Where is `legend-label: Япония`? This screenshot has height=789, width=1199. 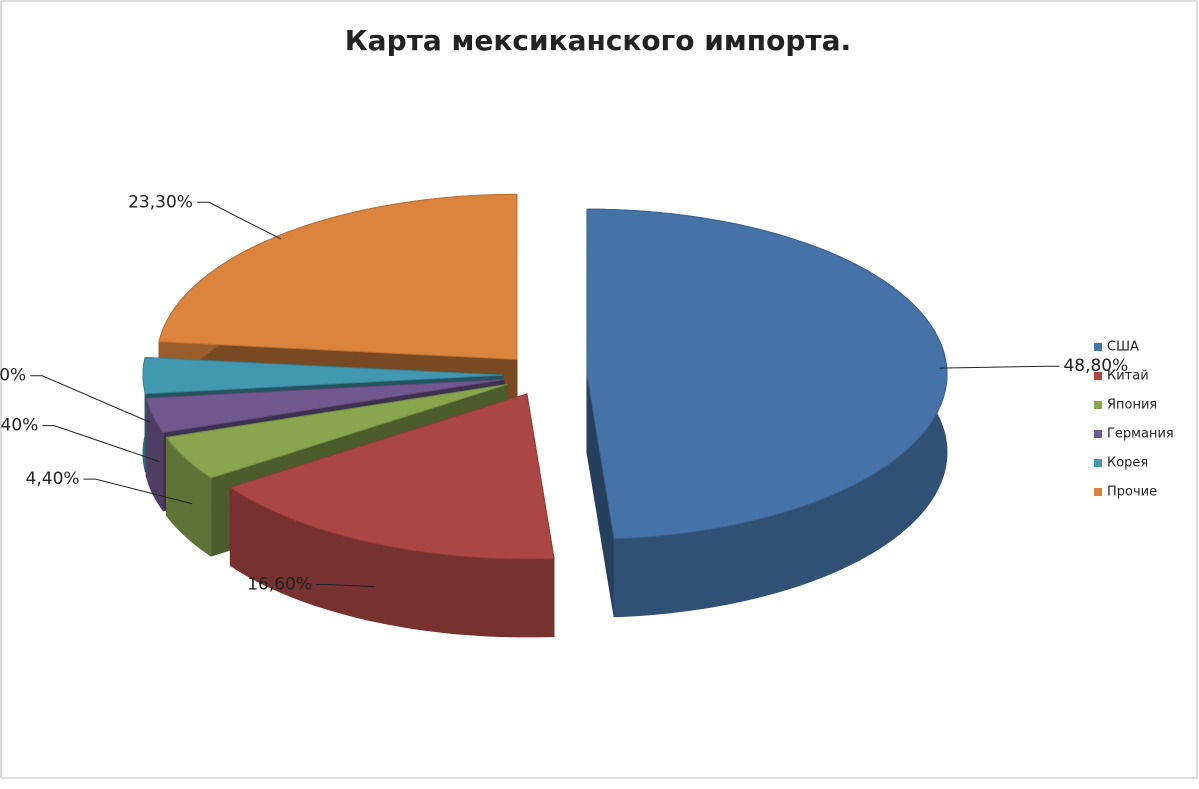 legend-label: Япония is located at coordinates (1132, 405).